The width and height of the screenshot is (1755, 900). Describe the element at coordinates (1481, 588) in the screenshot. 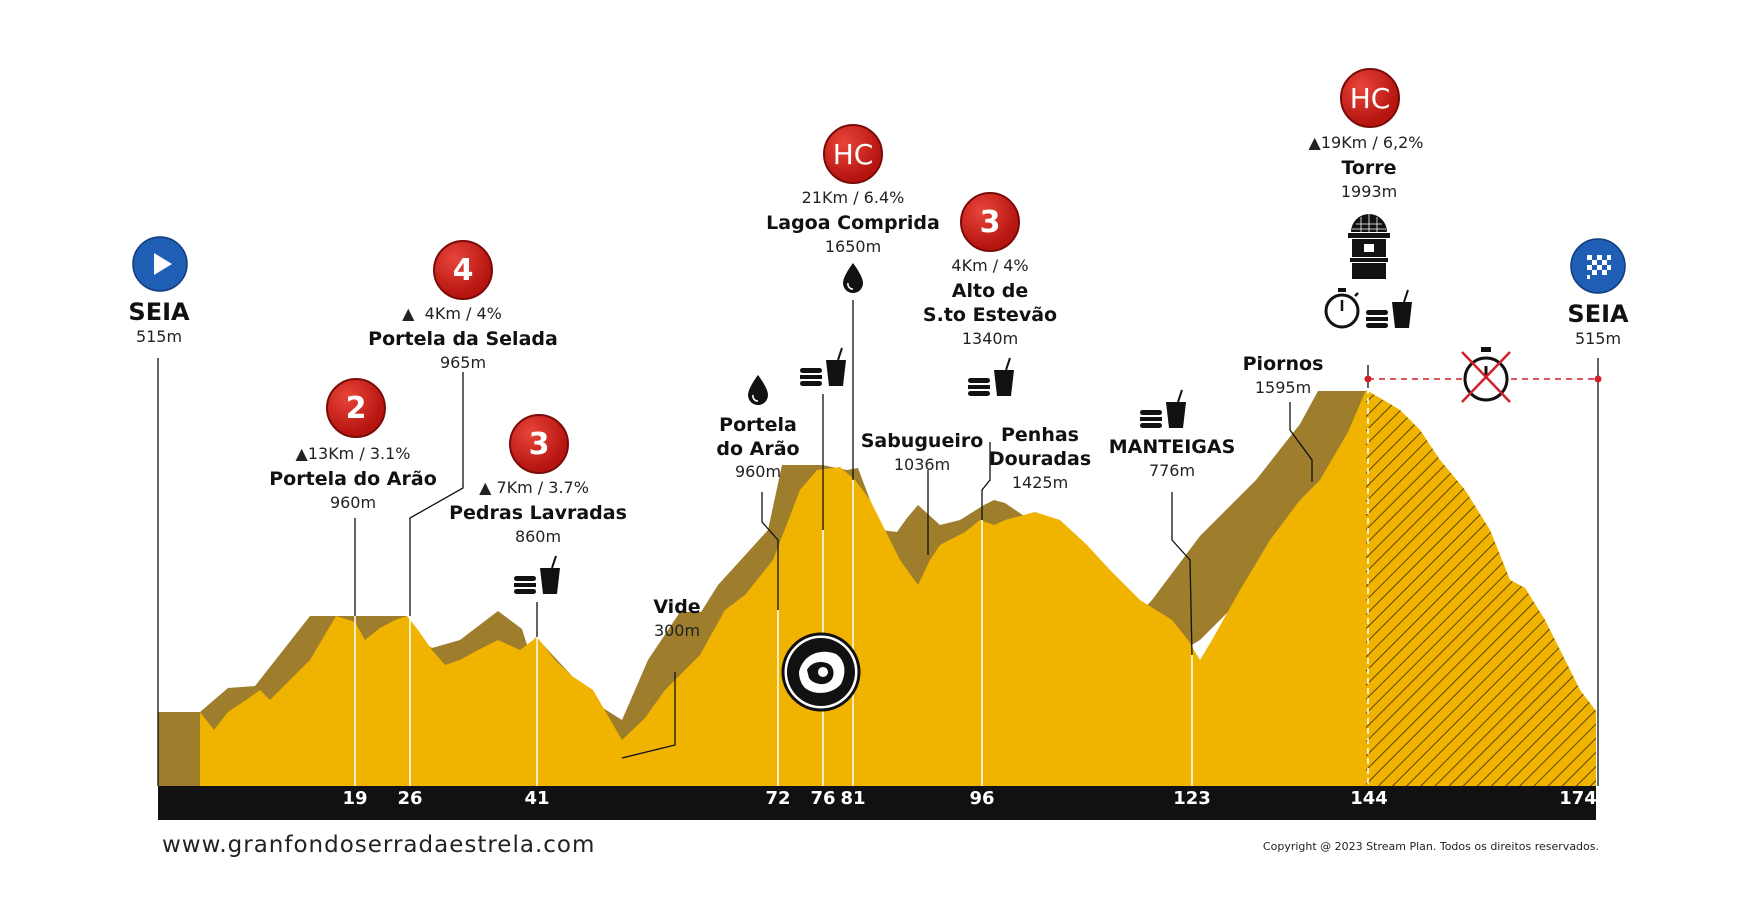

I see `profile-neutral-zone` at that location.